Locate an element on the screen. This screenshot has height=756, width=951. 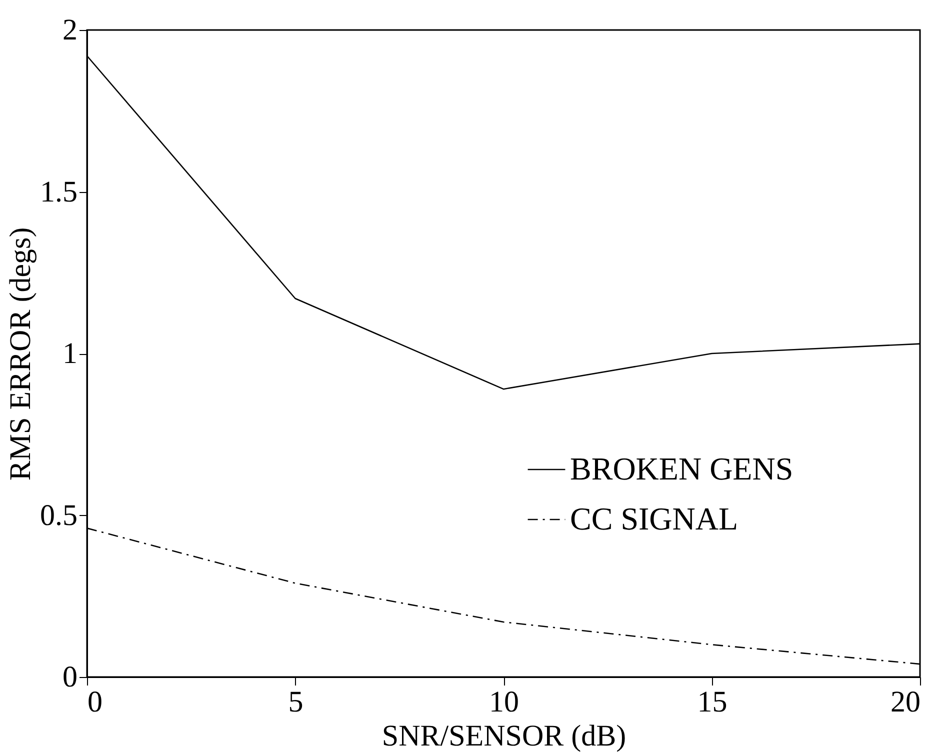
x-tick-label: 0 is located at coordinates (95, 702).